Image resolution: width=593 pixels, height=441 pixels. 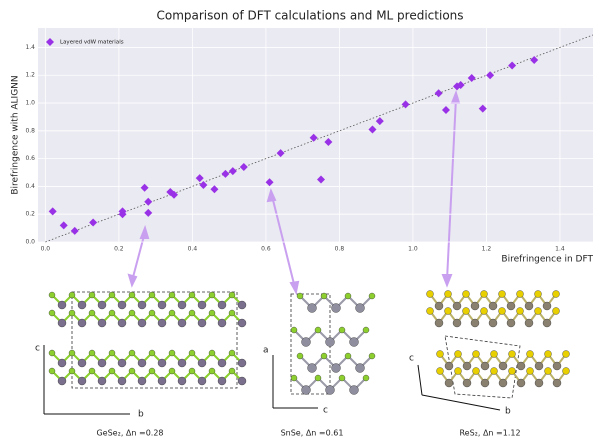 What do you see at coordinates (560, 249) in the screenshot?
I see `x-tick-label: 1.4` at bounding box center [560, 249].